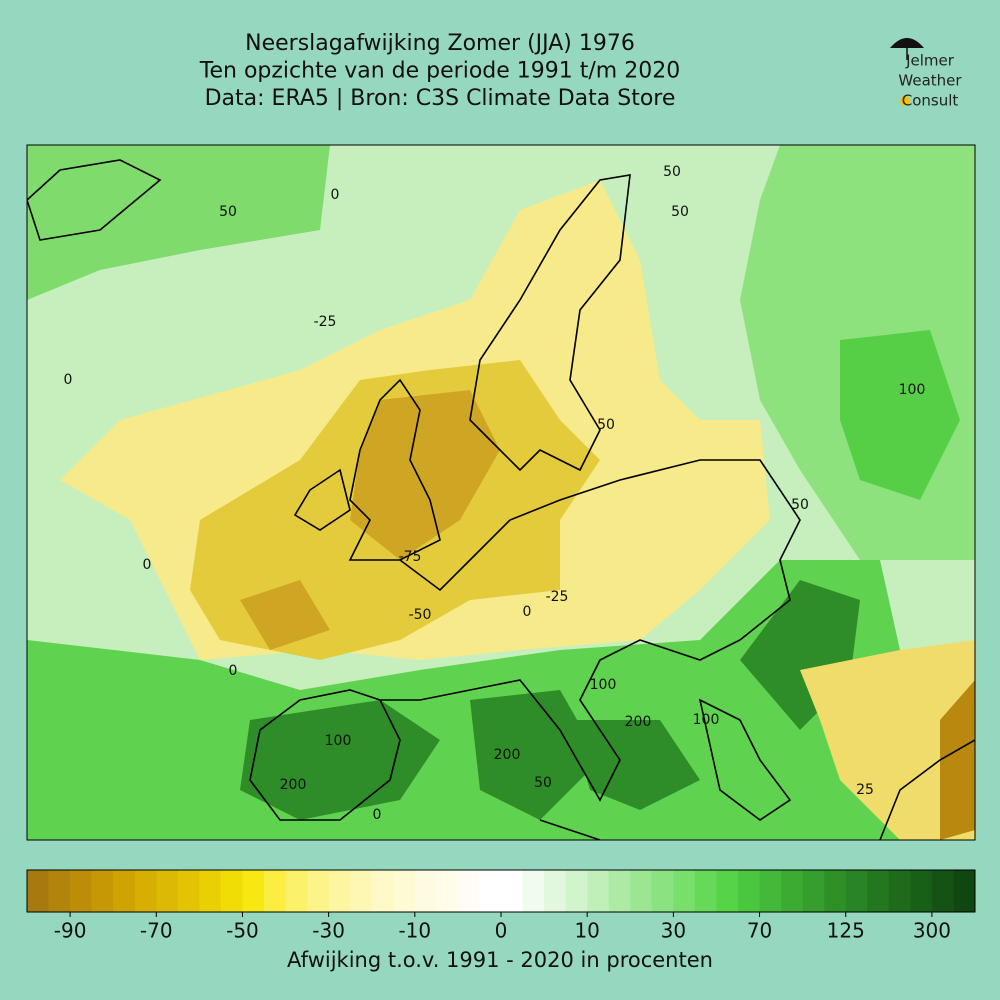 The image size is (1000, 1000). Describe the element at coordinates (865, 790) in the screenshot. I see `contour-label: 25` at that location.